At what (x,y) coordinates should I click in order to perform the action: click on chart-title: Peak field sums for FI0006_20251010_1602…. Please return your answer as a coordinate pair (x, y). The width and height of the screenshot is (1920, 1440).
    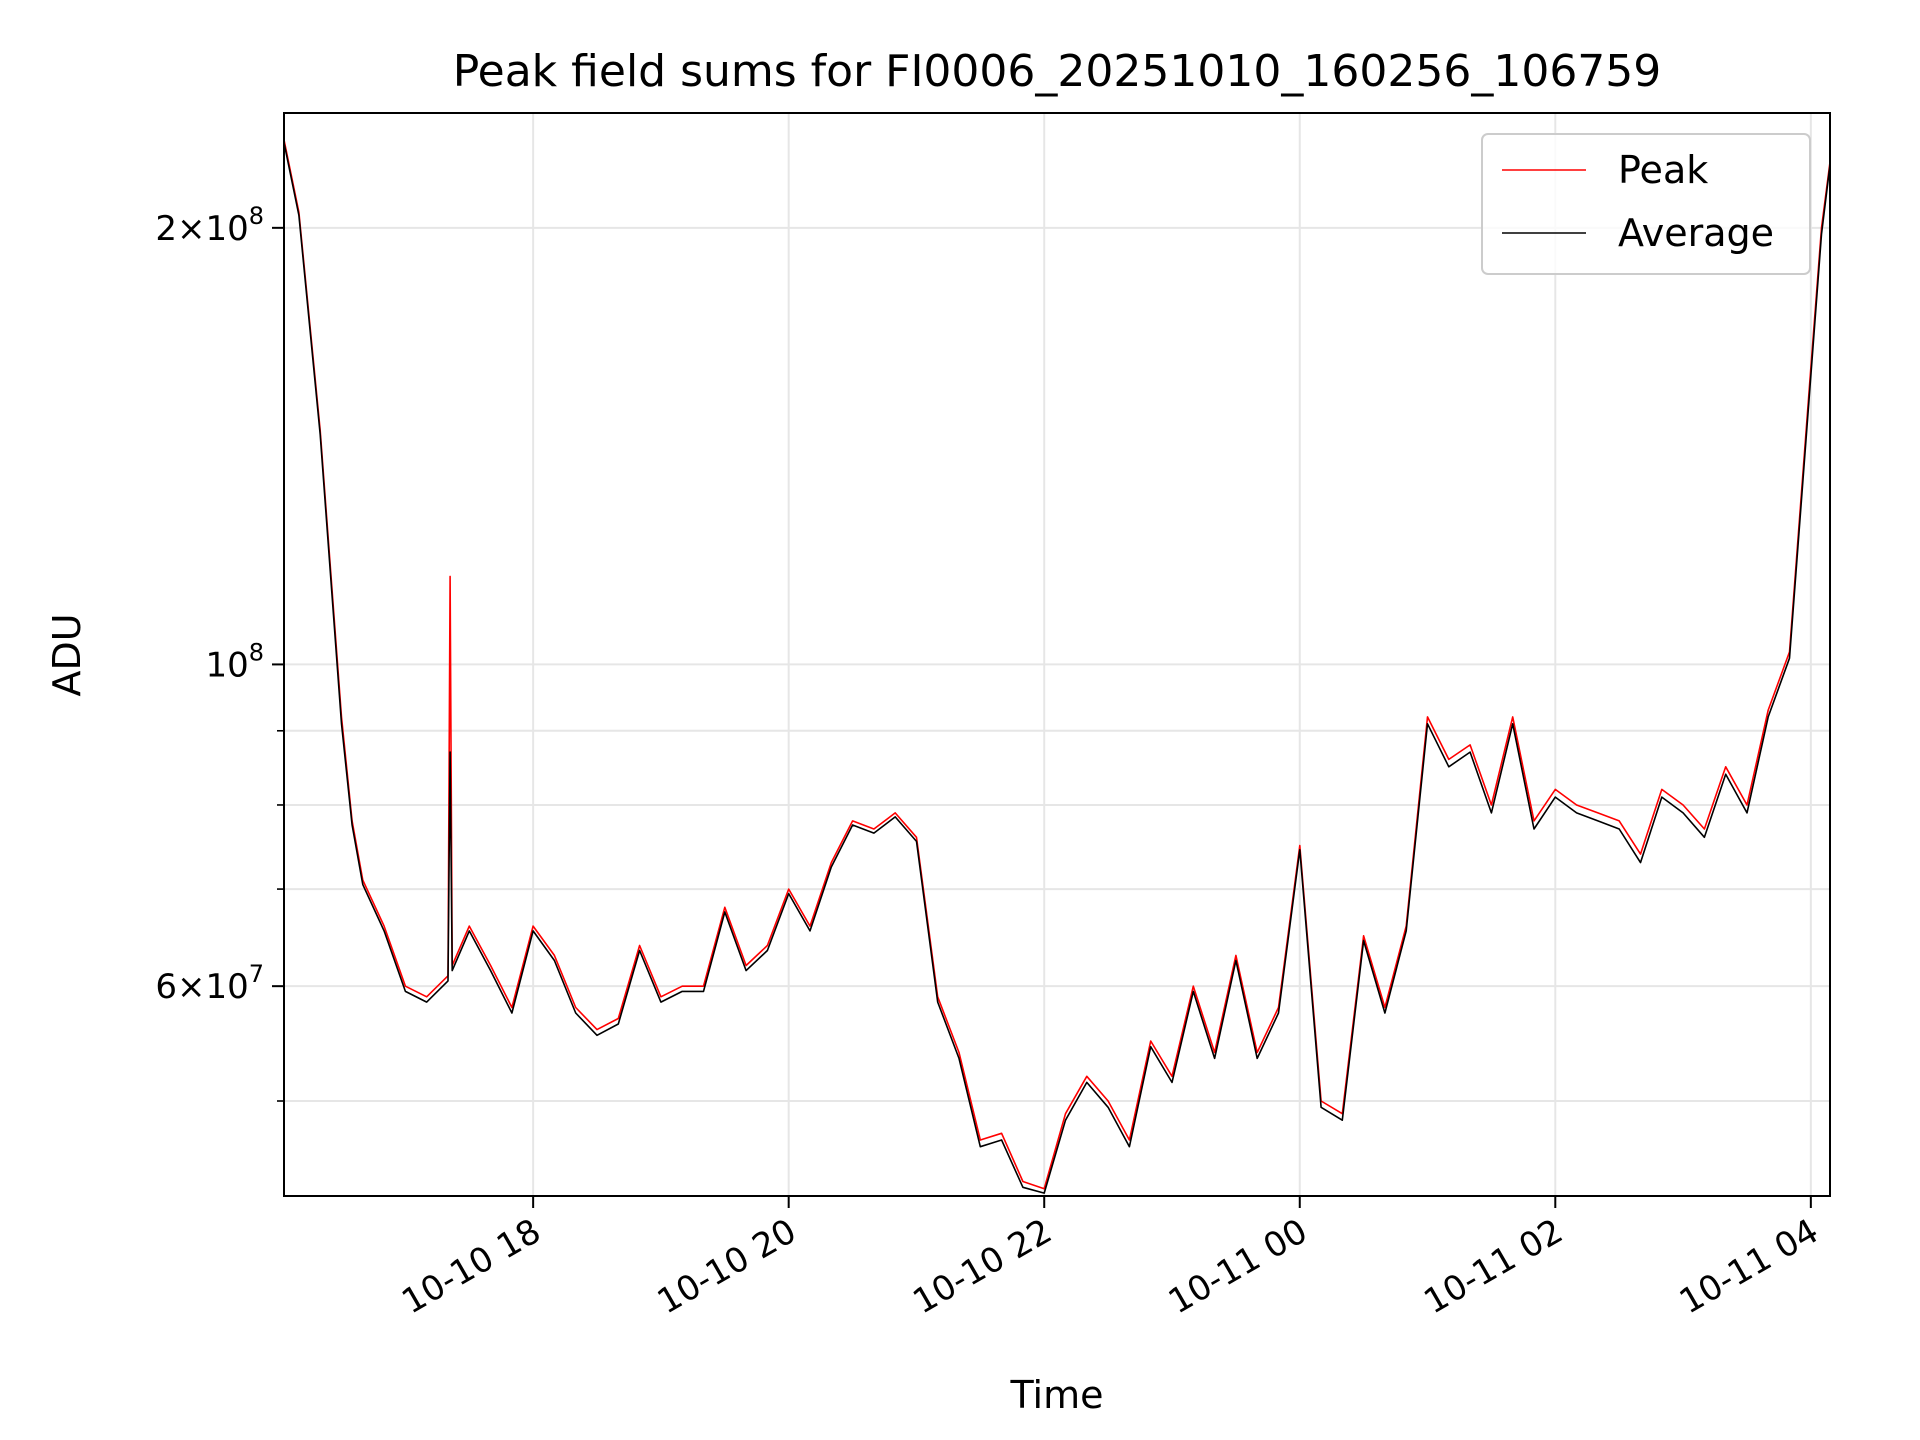
    Looking at the image, I should click on (1057, 71).